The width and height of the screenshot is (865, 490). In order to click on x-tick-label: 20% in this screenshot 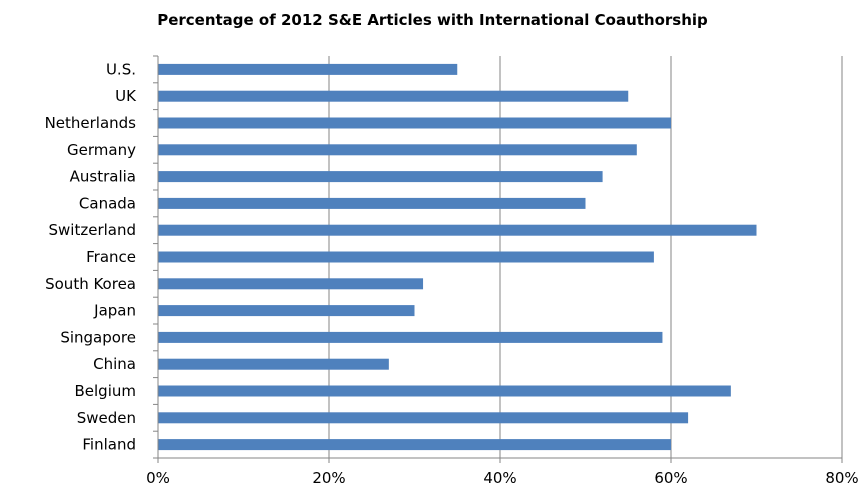, I will do `click(328, 478)`.